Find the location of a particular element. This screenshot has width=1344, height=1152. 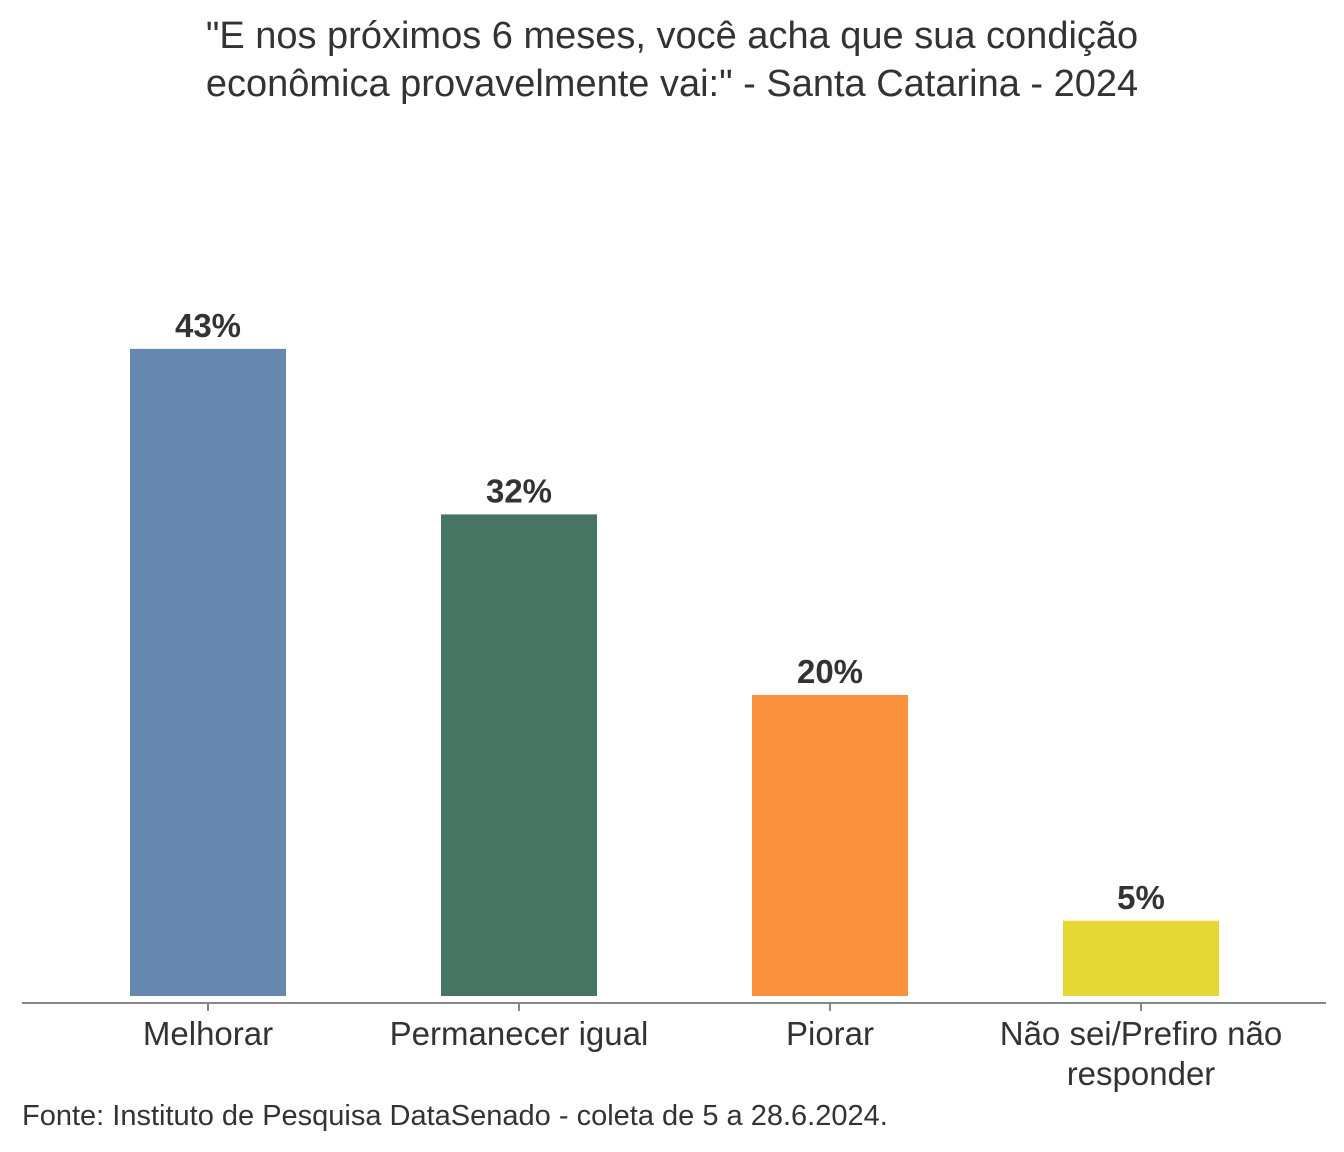

x-tick-label-3-line-1: Piorar is located at coordinates (830, 1033).